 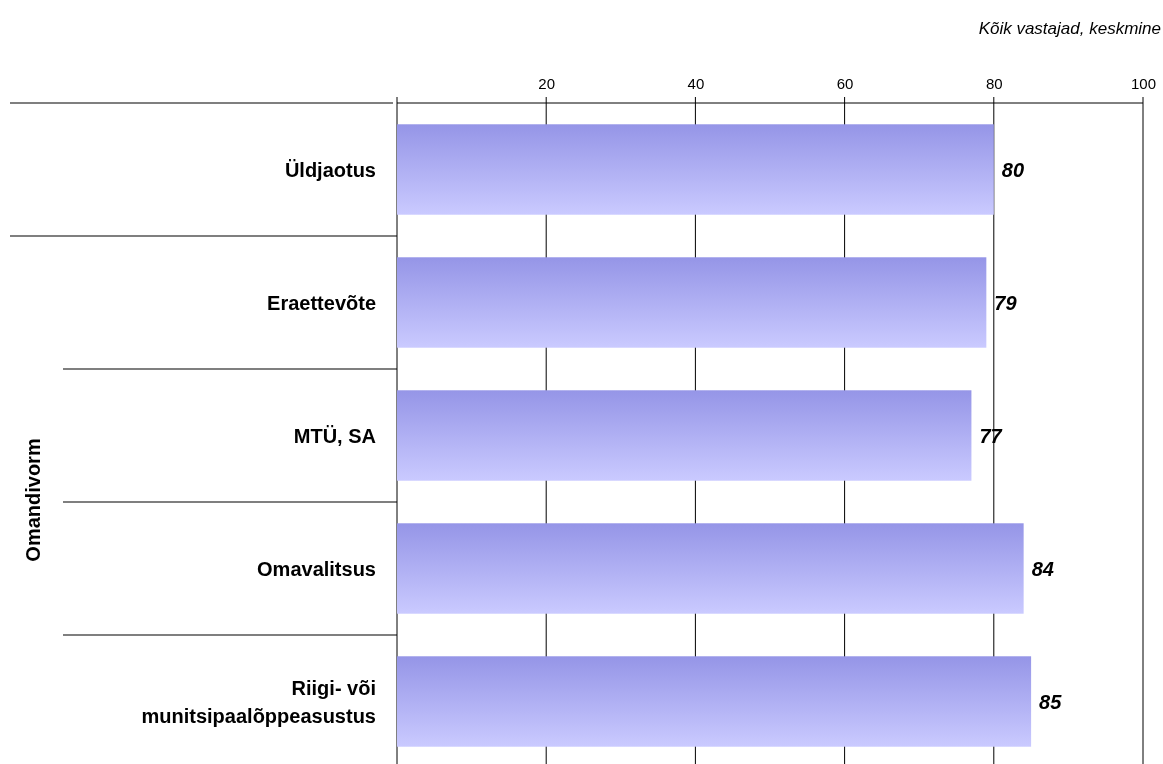 What do you see at coordinates (1013, 169) in the screenshot?
I see `data-label: 80` at bounding box center [1013, 169].